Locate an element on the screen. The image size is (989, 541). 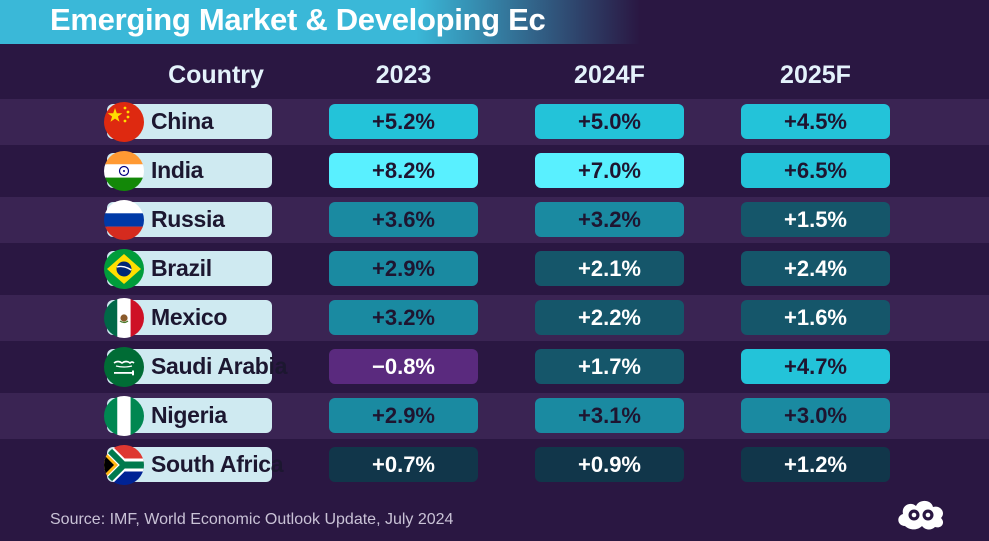
value-cell-china-2025f: +4.5% is located at coordinates (815, 121).